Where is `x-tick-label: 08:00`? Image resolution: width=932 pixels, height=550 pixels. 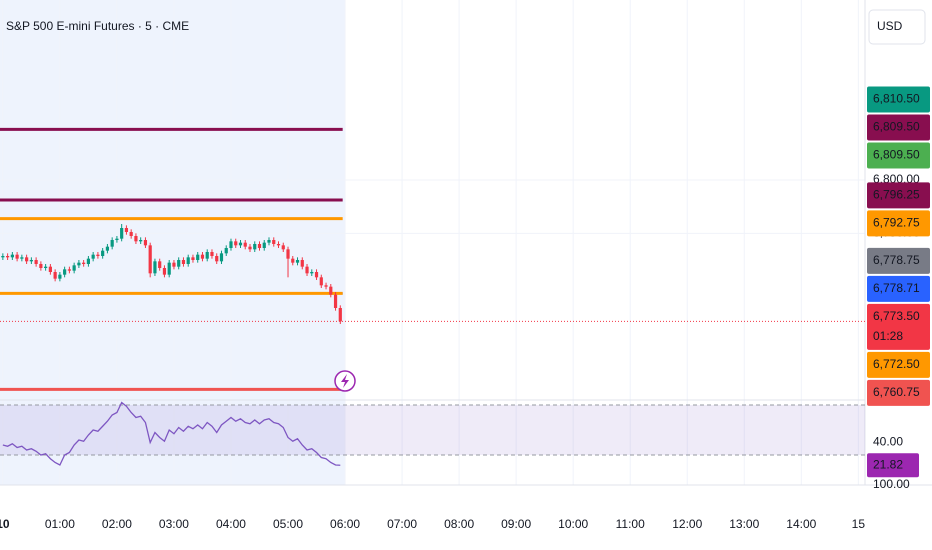
x-tick-label: 08:00 is located at coordinates (459, 524).